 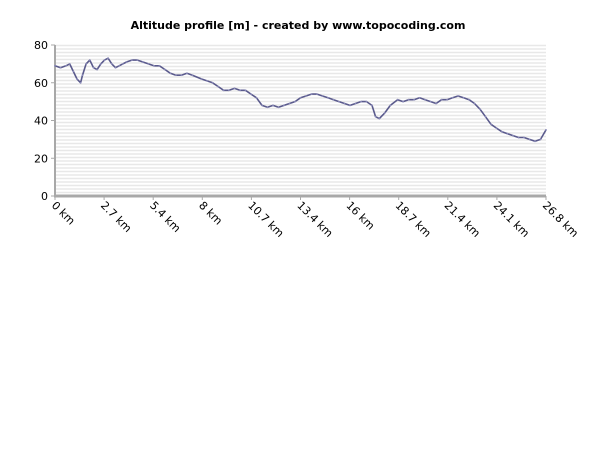 What do you see at coordinates (413, 219) in the screenshot?
I see `x-tick-label: 18.7 km` at bounding box center [413, 219].